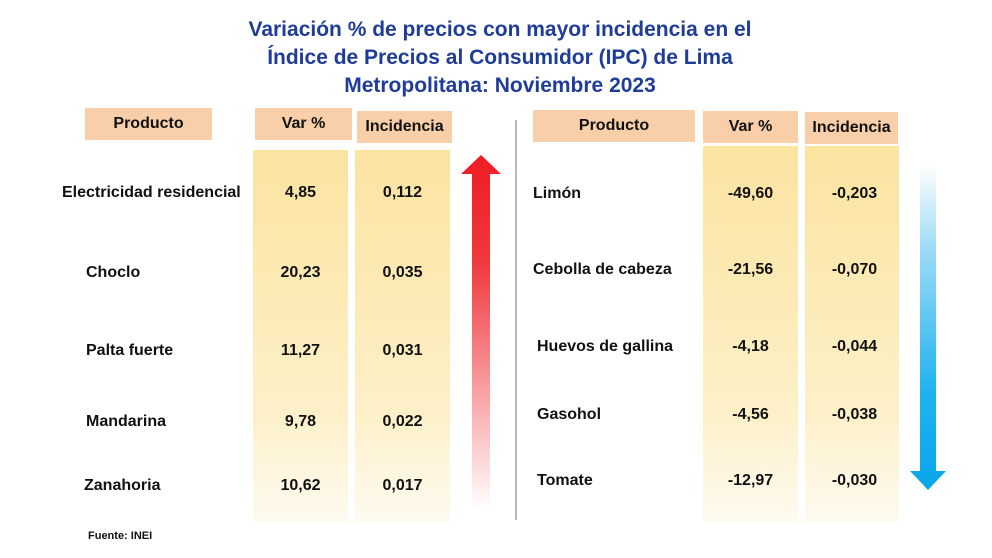  What do you see at coordinates (300, 421) in the screenshot?
I see `var-cell: 9,78` at bounding box center [300, 421].